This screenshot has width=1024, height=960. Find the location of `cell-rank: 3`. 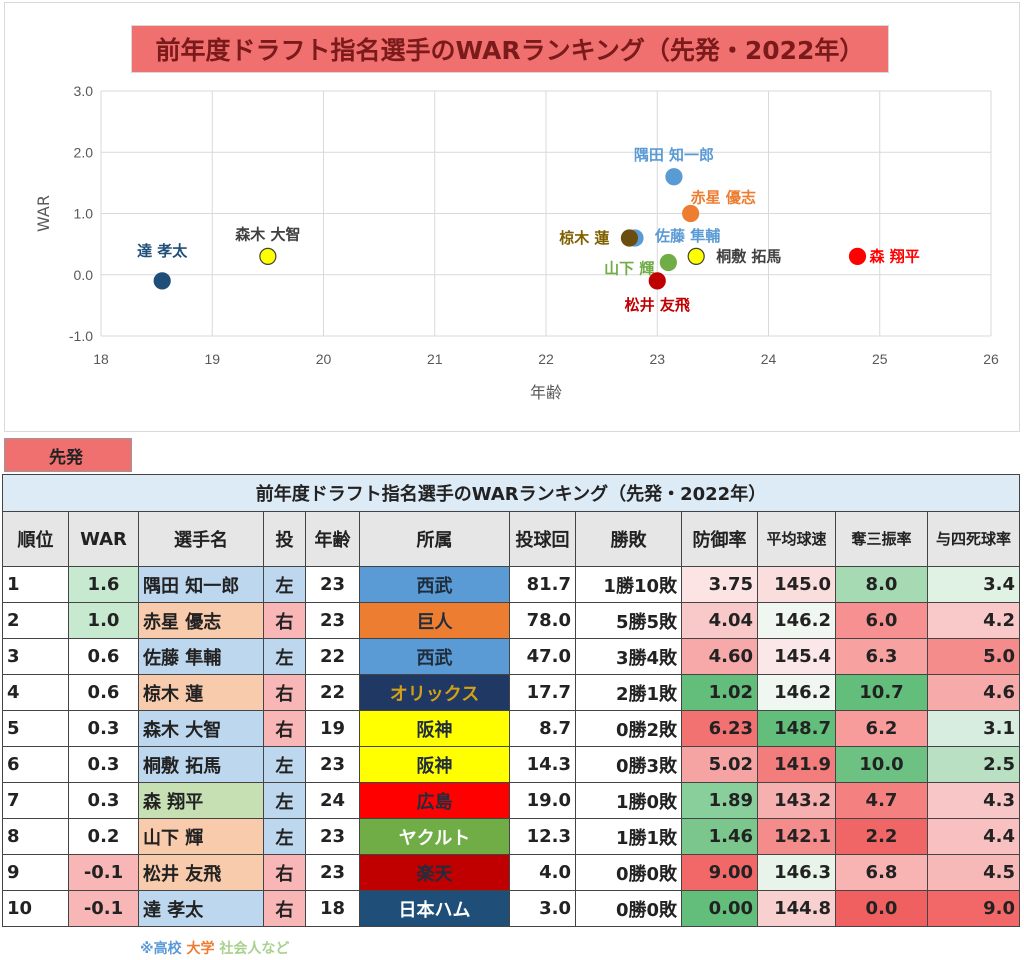

cell-rank: 3 is located at coordinates (35, 656).